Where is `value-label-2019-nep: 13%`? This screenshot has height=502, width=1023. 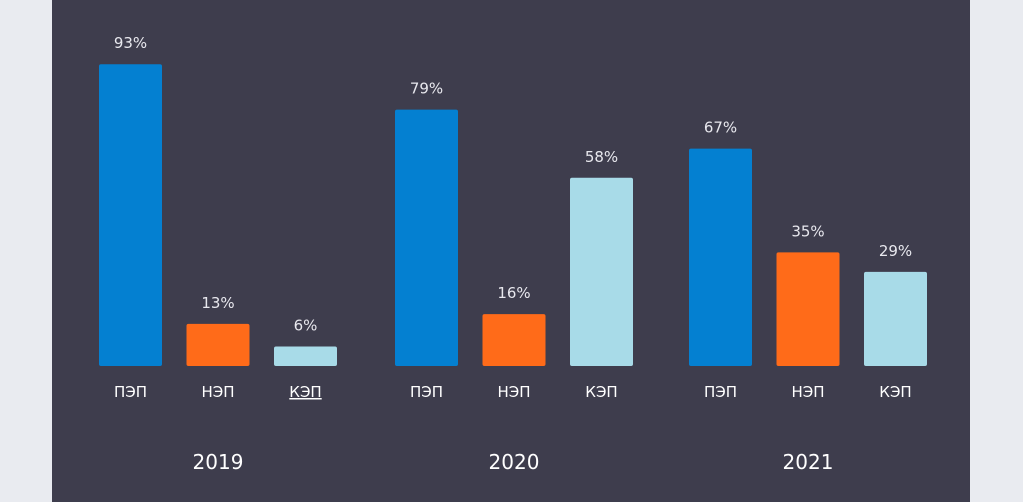 value-label-2019-nep: 13% is located at coordinates (217, 303).